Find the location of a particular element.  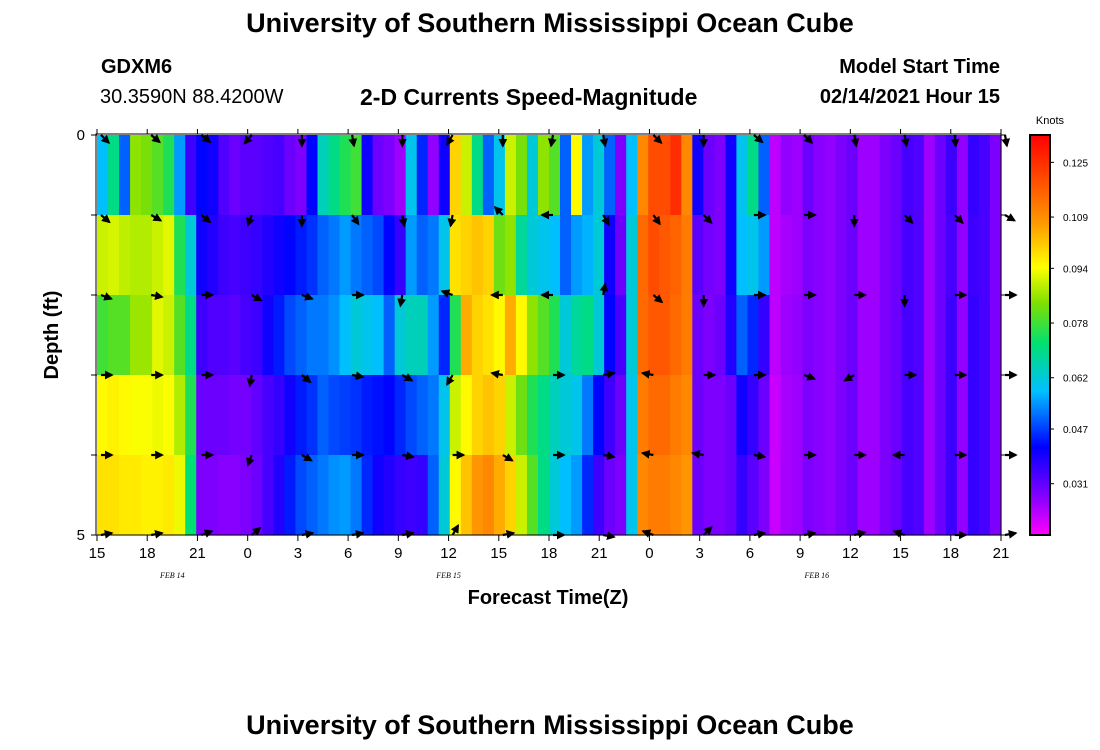

chart-title: 2-D Currents Speed-Magnitude is located at coordinates (529, 97).